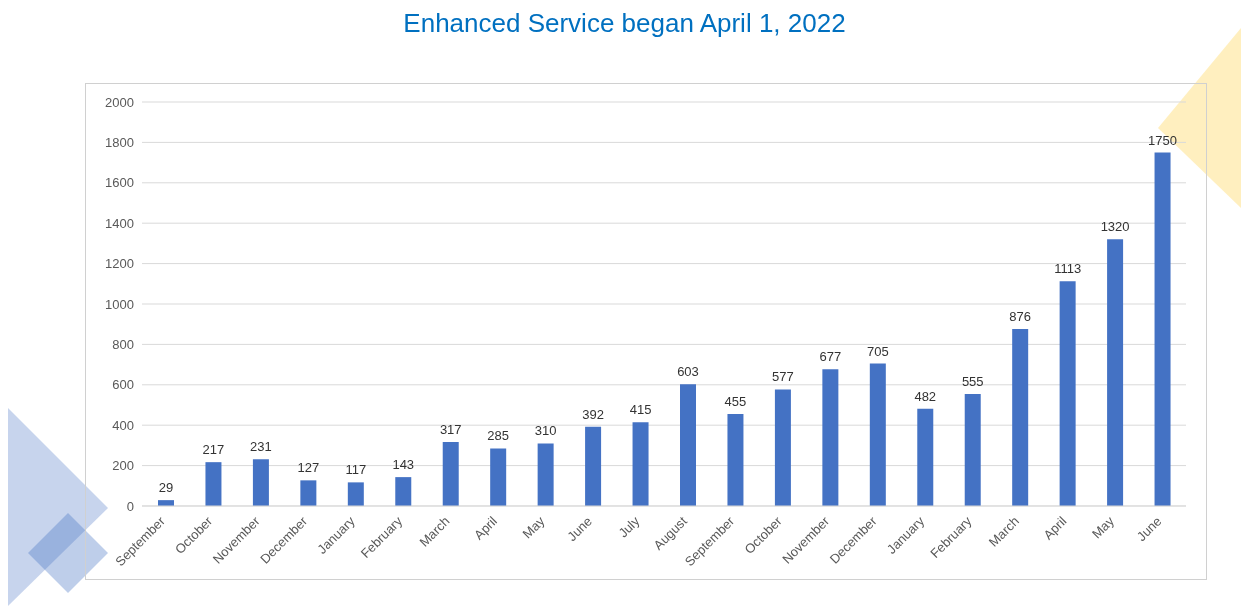 The width and height of the screenshot is (1249, 614). What do you see at coordinates (735, 402) in the screenshot?
I see `data-label: 455` at bounding box center [735, 402].